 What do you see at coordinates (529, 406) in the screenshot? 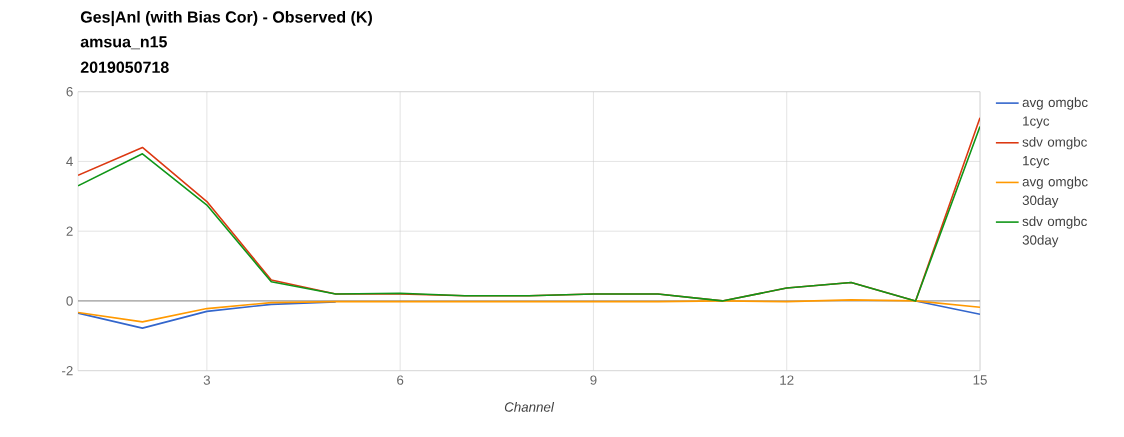
I see `x-axis-title: Channel` at bounding box center [529, 406].